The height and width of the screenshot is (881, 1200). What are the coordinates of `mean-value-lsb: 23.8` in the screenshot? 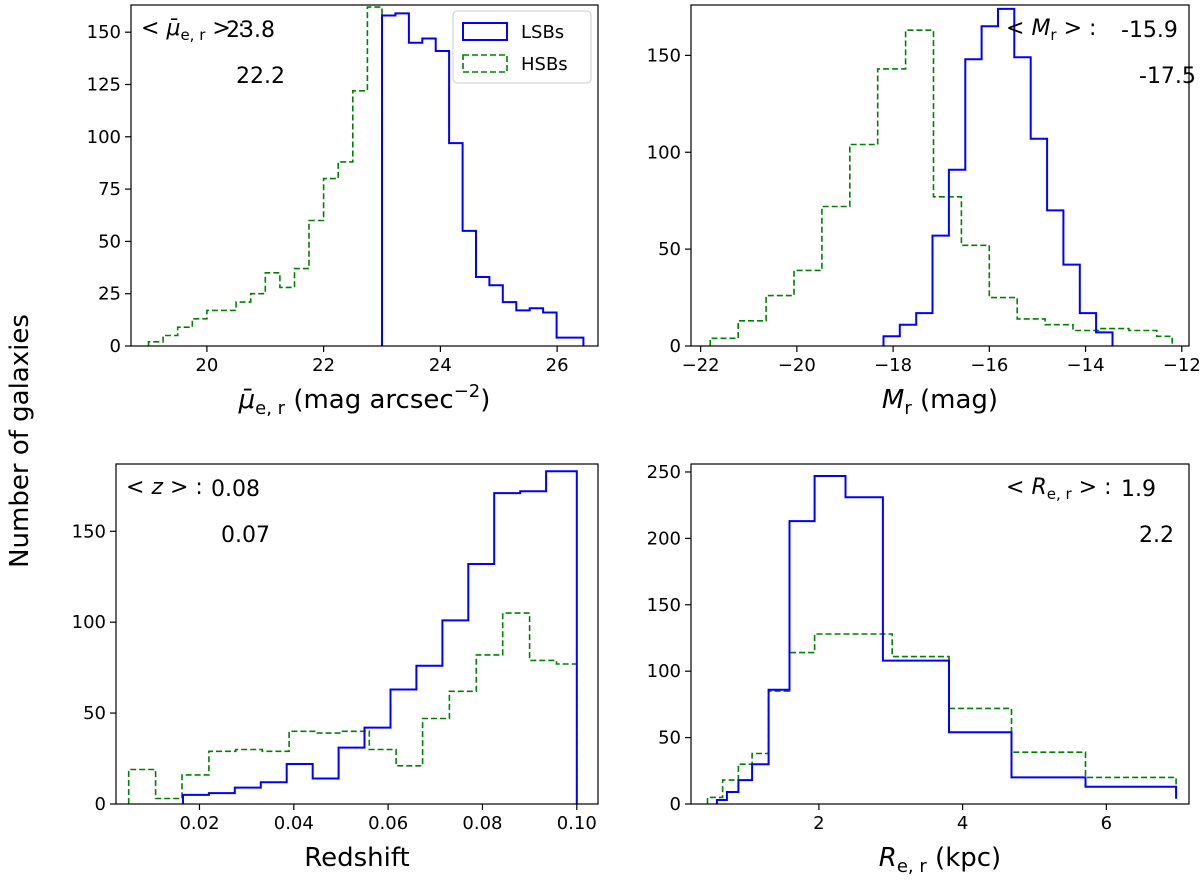 It's located at (250, 30).